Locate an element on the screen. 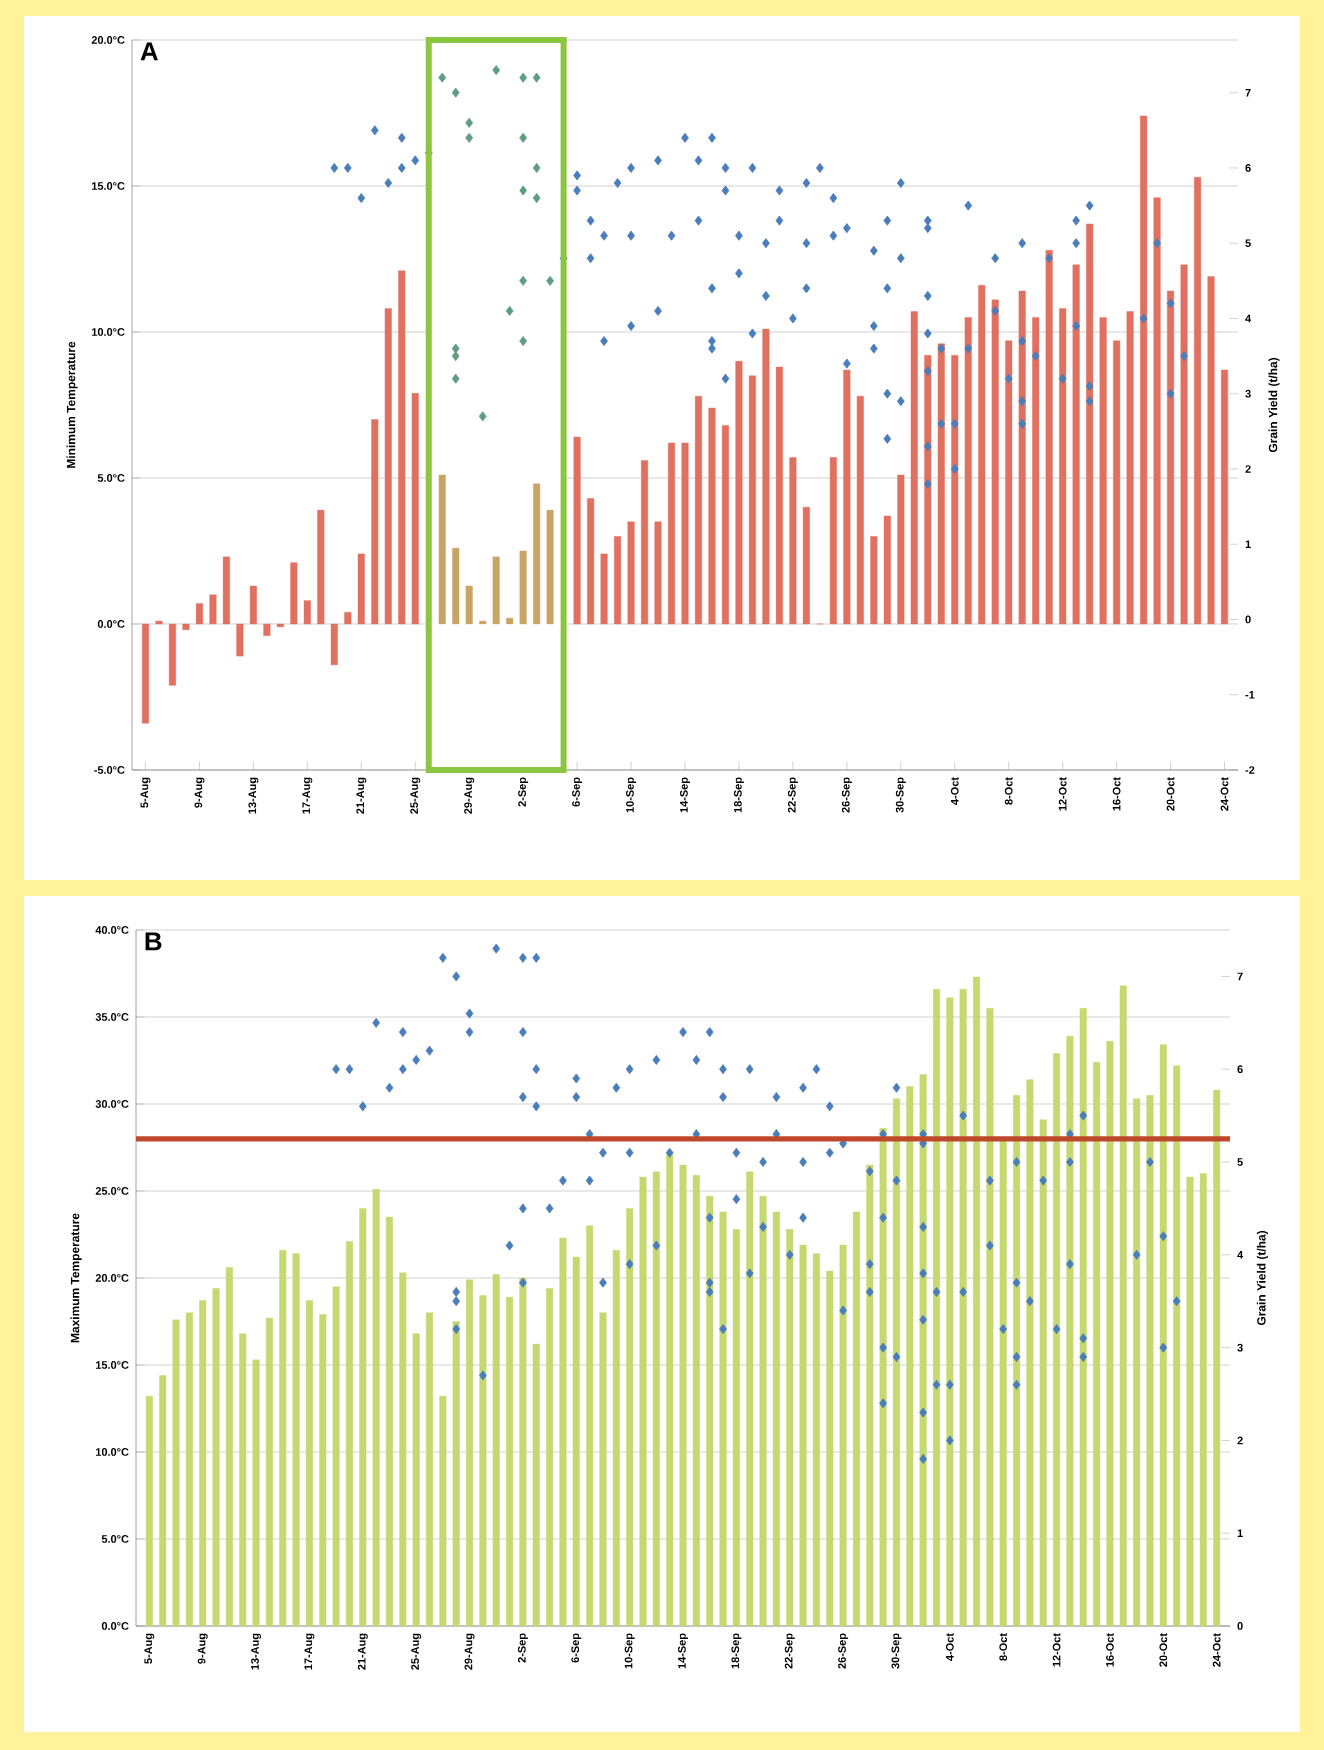 Image resolution: width=1324 pixels, height=1750 pixels. chart-title: A is located at coordinates (149, 51).